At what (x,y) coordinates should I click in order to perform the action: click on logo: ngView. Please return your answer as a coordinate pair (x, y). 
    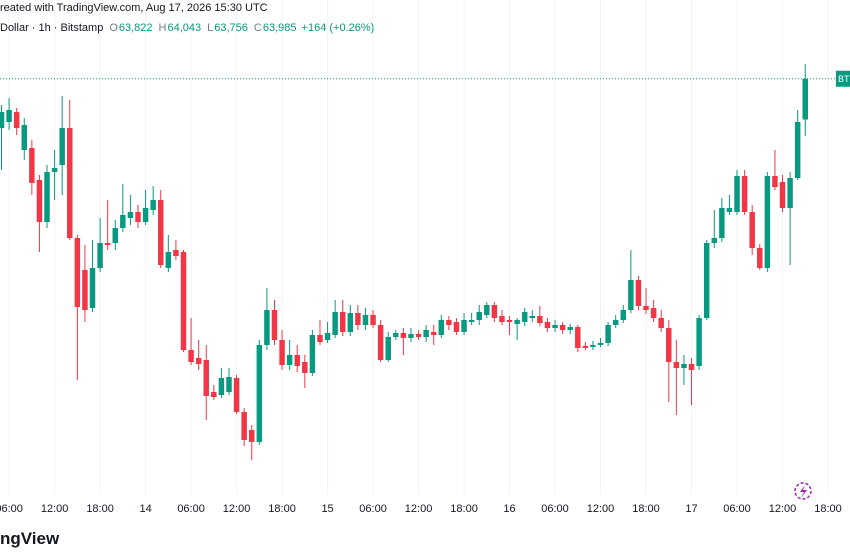
    Looking at the image, I should click on (30, 538).